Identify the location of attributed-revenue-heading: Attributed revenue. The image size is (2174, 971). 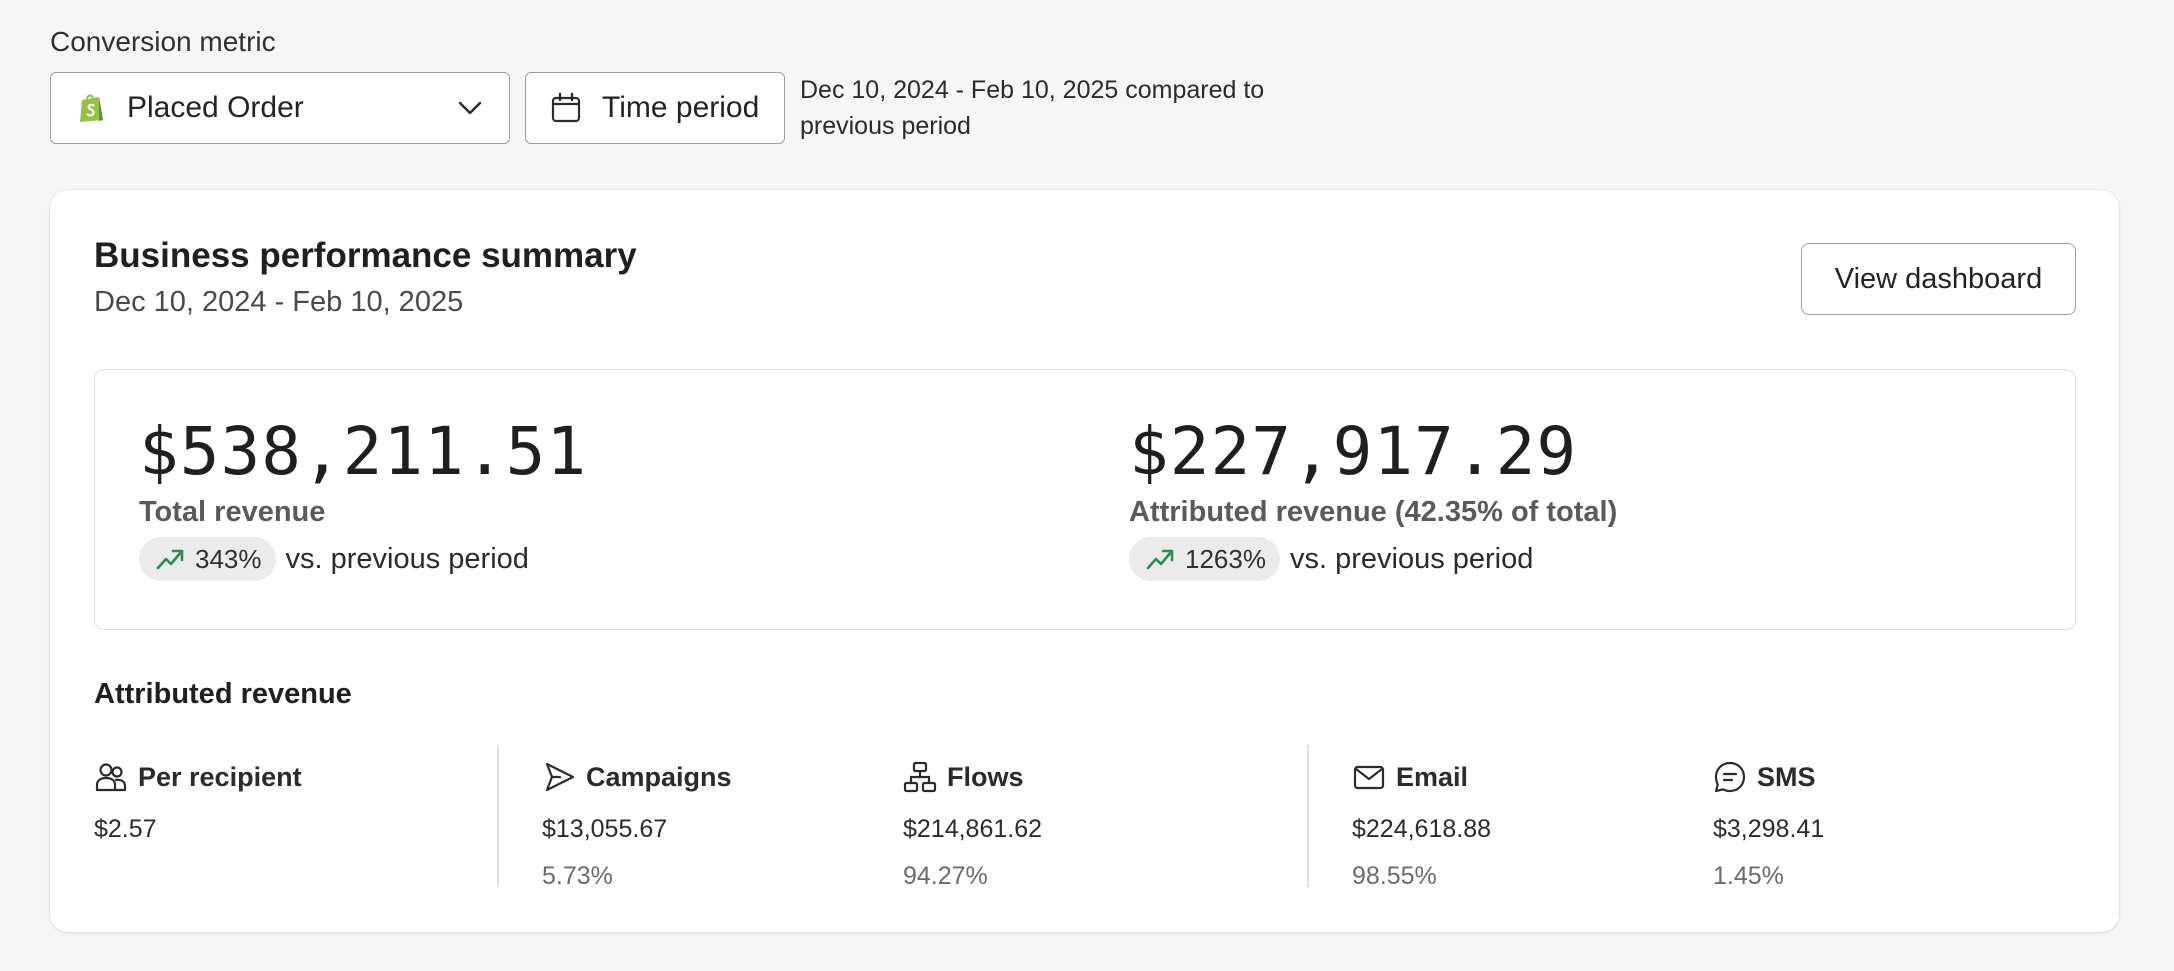
(223, 694).